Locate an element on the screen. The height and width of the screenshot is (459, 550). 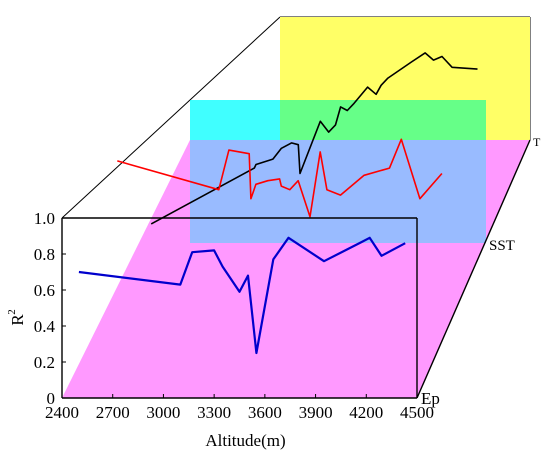
x-tick-label: 2400 is located at coordinates (62, 412).